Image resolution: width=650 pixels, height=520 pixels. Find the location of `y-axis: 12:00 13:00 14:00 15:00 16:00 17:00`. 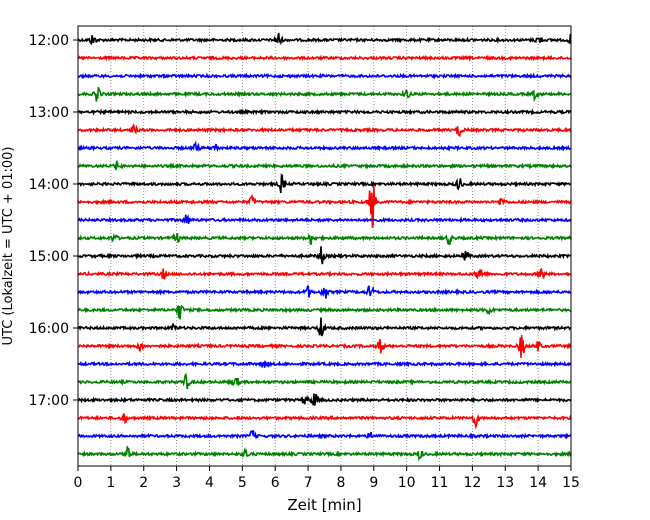

y-axis: 12:00 13:00 14:00 15:00 16:00 17:00 is located at coordinates (53, 221).